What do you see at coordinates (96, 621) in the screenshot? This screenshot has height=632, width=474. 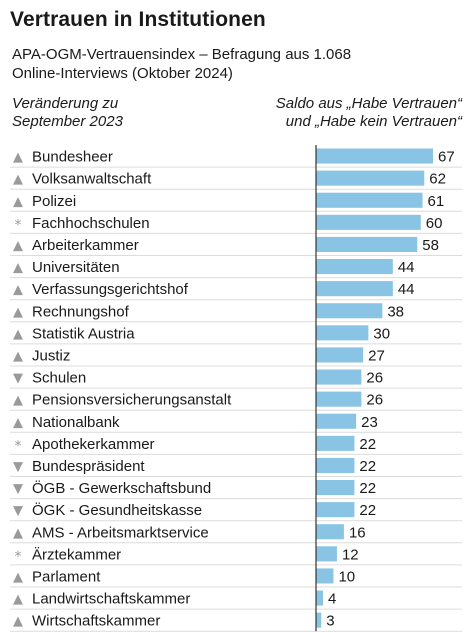 I see `category-label: Wirtschaftskammer` at bounding box center [96, 621].